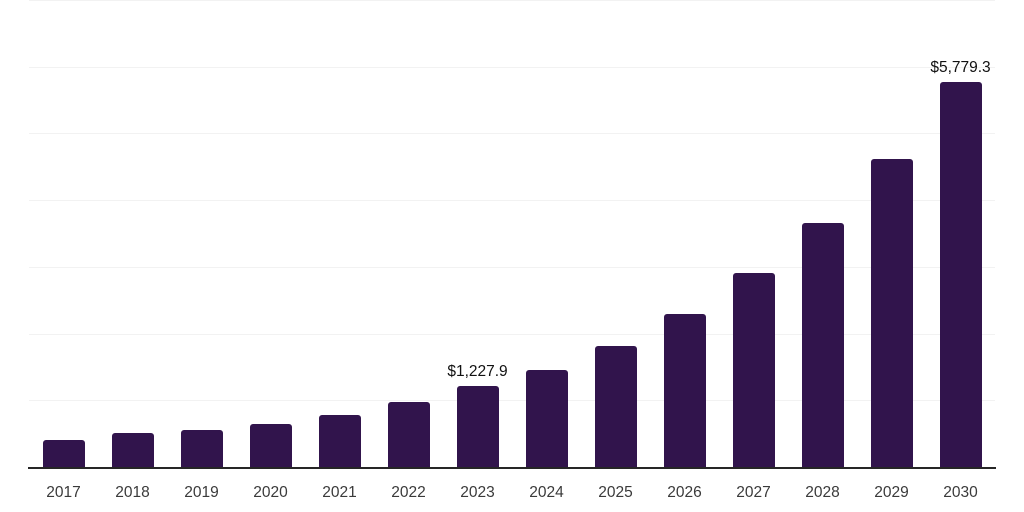 The height and width of the screenshot is (512, 1024). I want to click on bar-slot-2028, so click(822, 234).